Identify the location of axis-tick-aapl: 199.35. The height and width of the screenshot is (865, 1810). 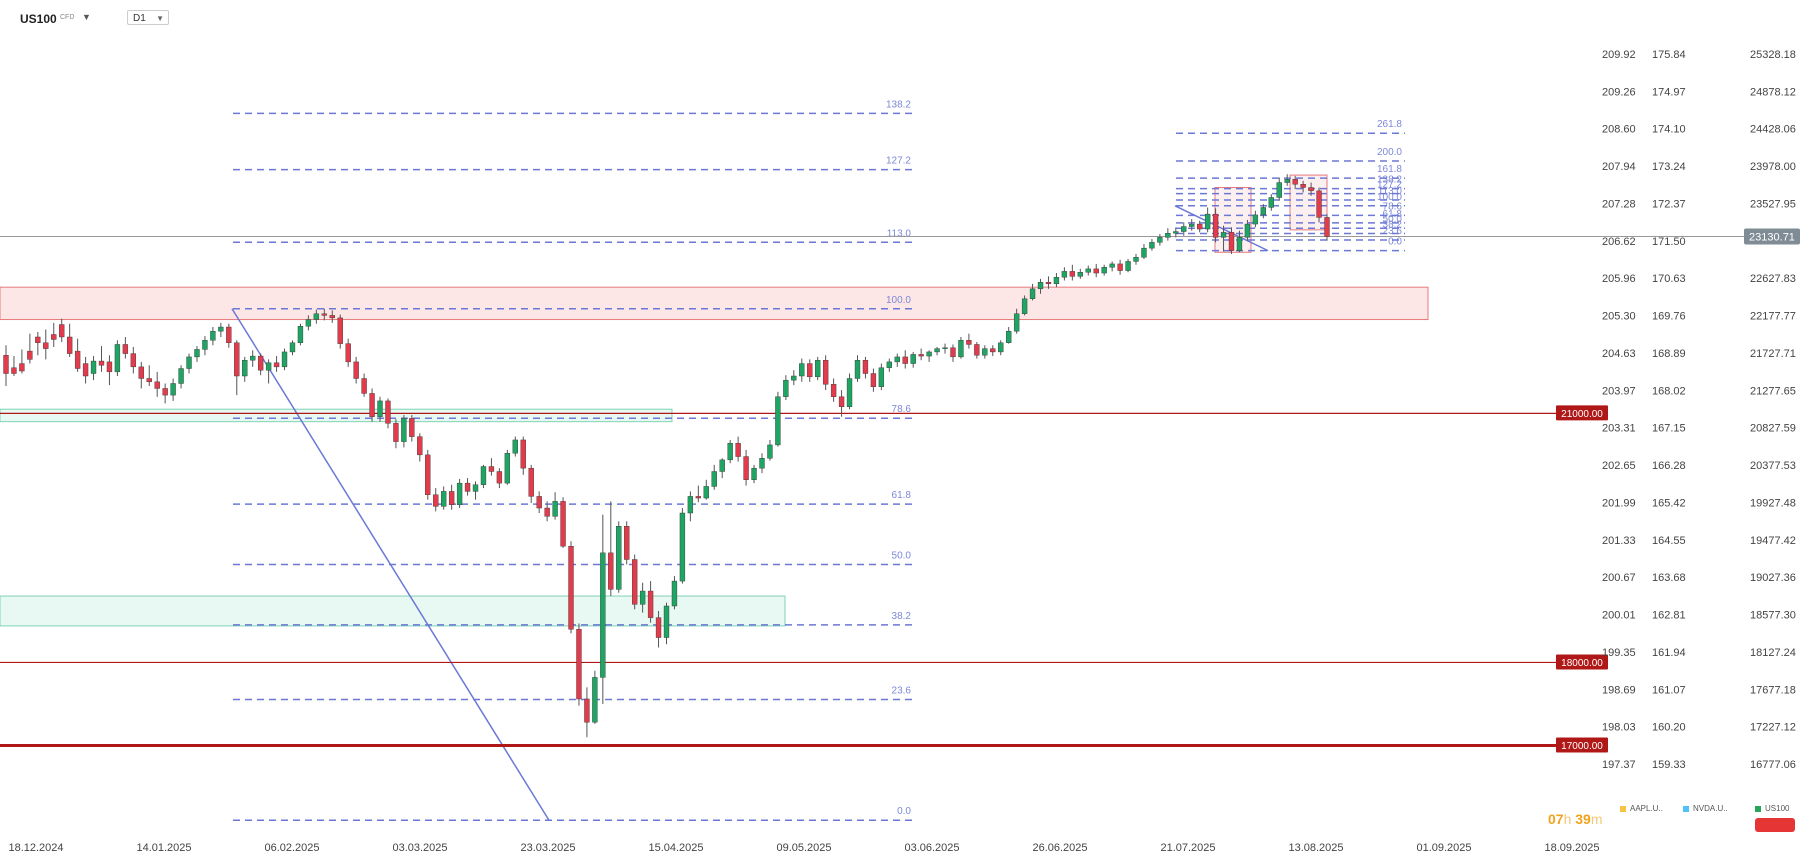
(1619, 653).